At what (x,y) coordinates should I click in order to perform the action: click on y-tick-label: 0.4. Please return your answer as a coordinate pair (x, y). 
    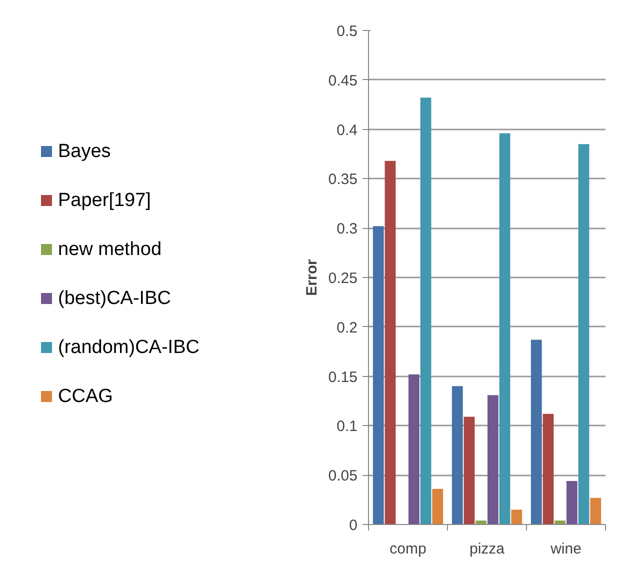
    Looking at the image, I should click on (347, 130).